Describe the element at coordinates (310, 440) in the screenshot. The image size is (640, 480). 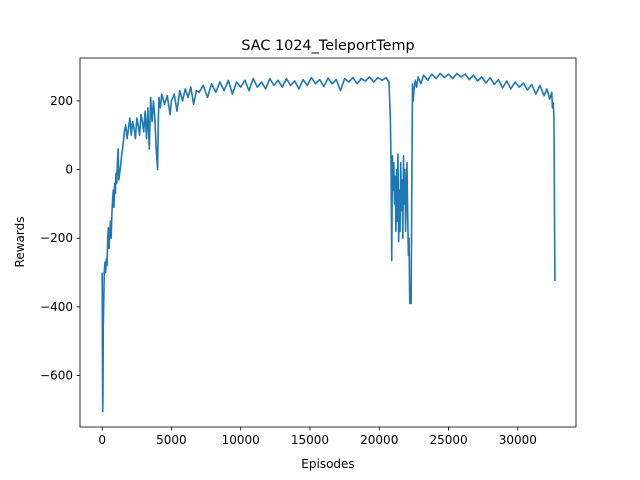
I see `x-tick-label: 15000` at that location.